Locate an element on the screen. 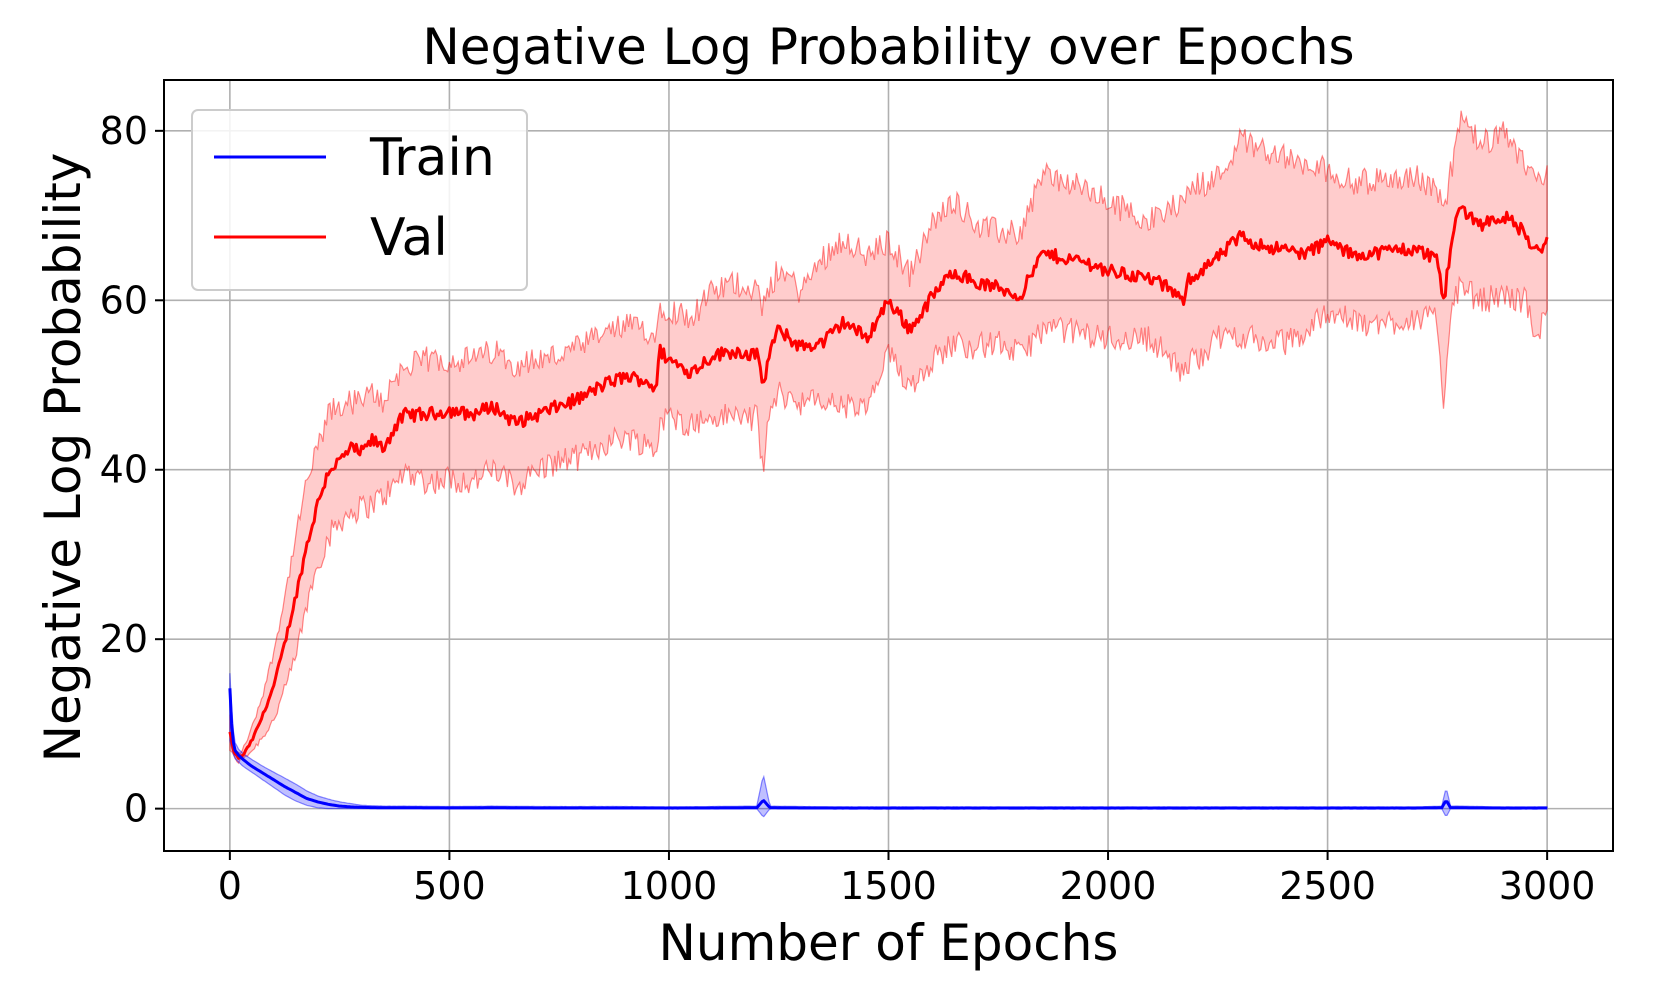 Image resolution: width=1661 pixels, height=997 pixels. legend: Train Val is located at coordinates (359, 200).